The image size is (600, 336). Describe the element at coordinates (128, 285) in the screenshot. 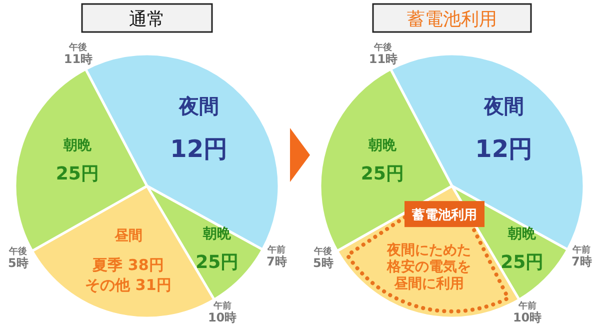

I see `text: その他 31円` at that location.